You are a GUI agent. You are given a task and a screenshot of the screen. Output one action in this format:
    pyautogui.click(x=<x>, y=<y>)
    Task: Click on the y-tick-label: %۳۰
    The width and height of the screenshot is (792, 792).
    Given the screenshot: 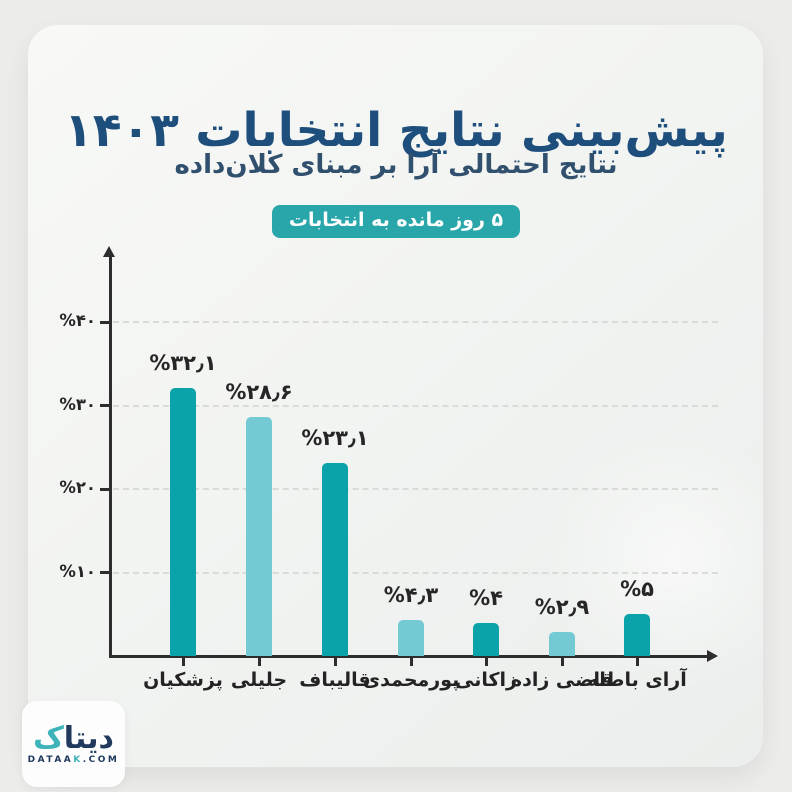 What is the action you would take?
    pyautogui.click(x=77, y=404)
    